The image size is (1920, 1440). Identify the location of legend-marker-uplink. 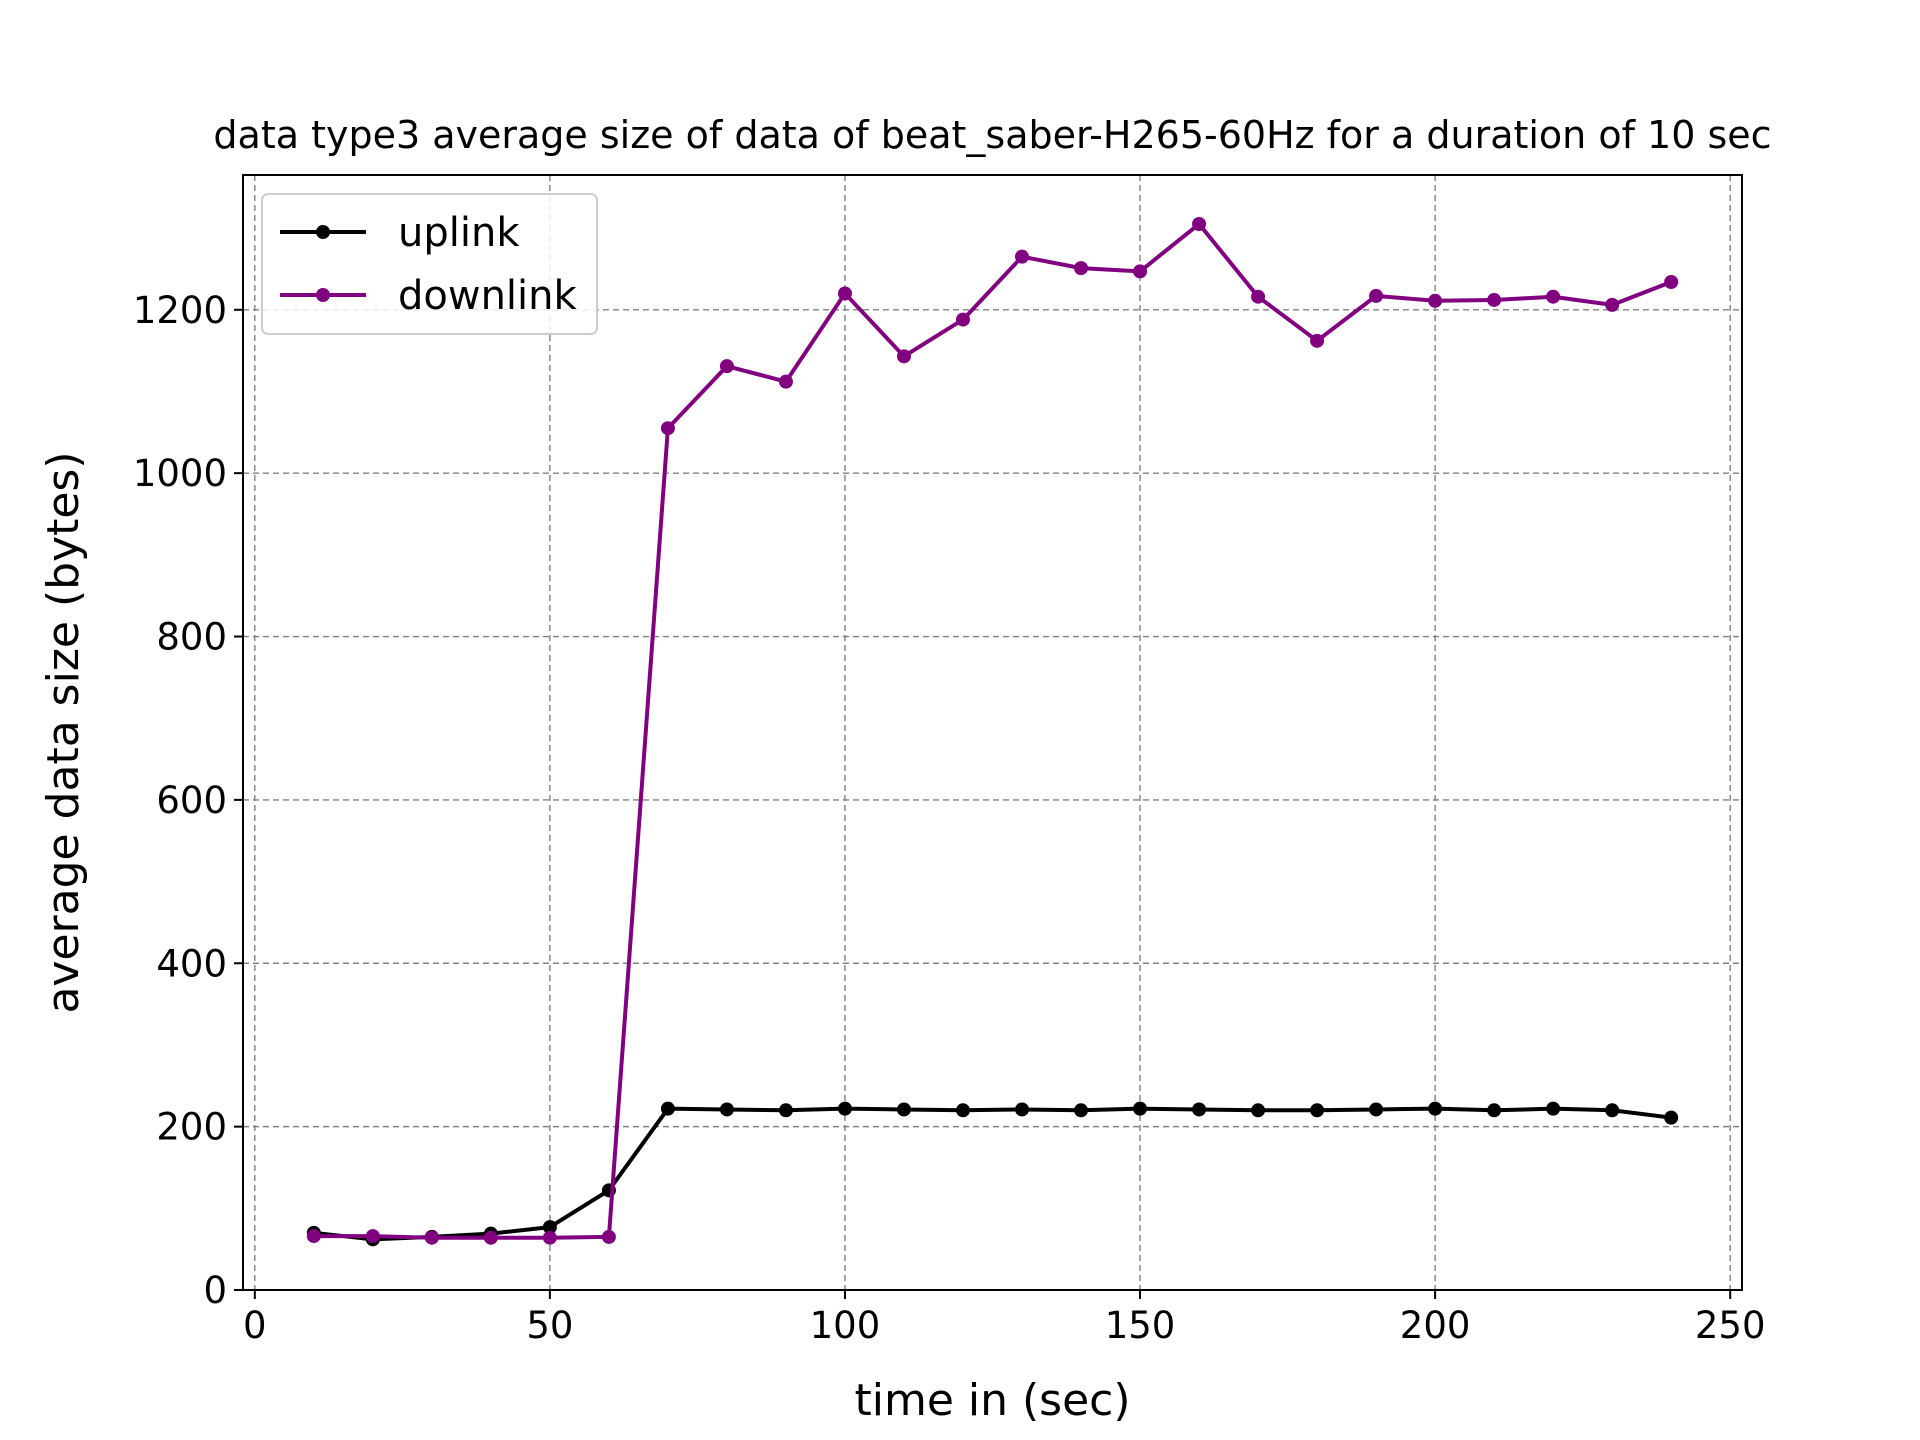
(323, 232).